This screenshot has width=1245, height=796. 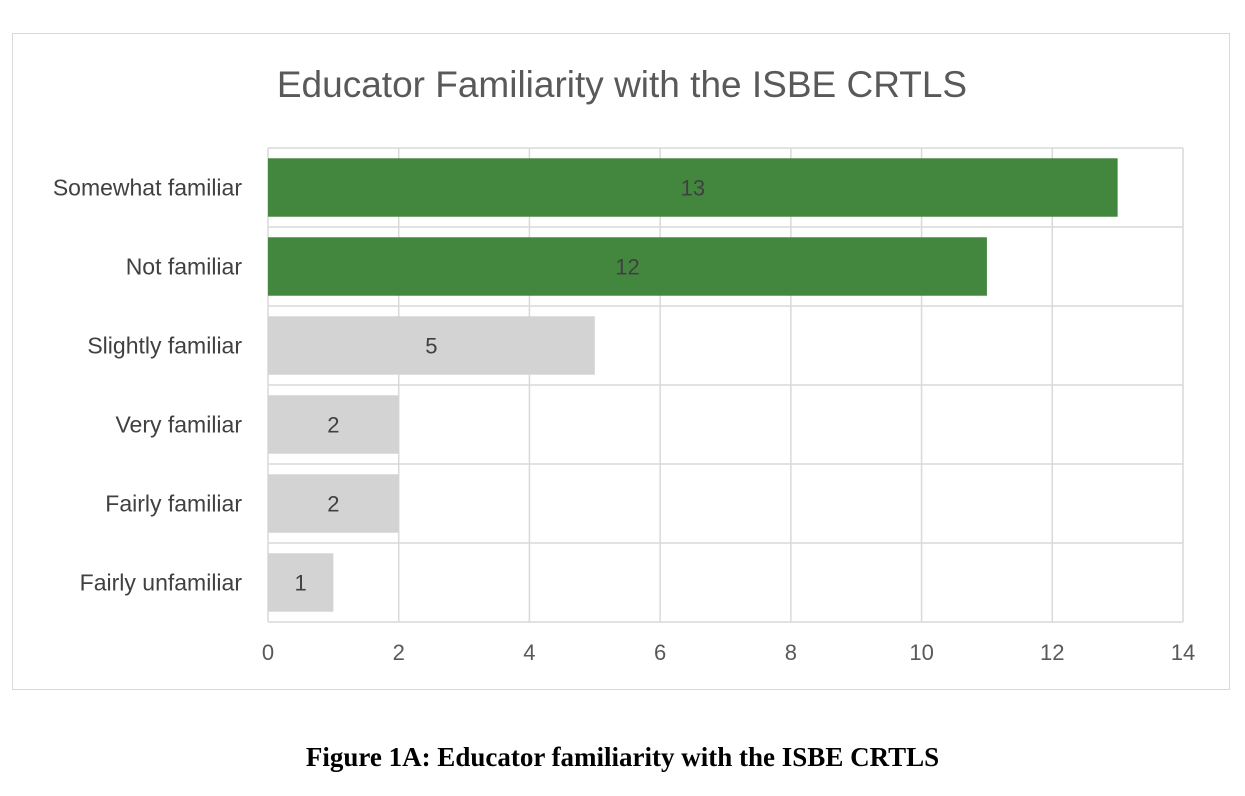 What do you see at coordinates (1052, 652) in the screenshot?
I see `x-tick-label: 12` at bounding box center [1052, 652].